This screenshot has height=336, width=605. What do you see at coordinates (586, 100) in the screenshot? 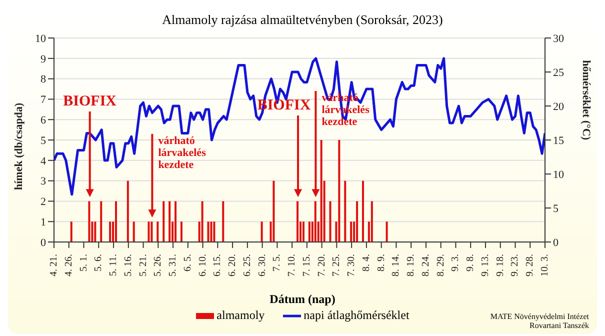
I see `y2-axis-title: hőmérséklet (°C)` at bounding box center [586, 100].